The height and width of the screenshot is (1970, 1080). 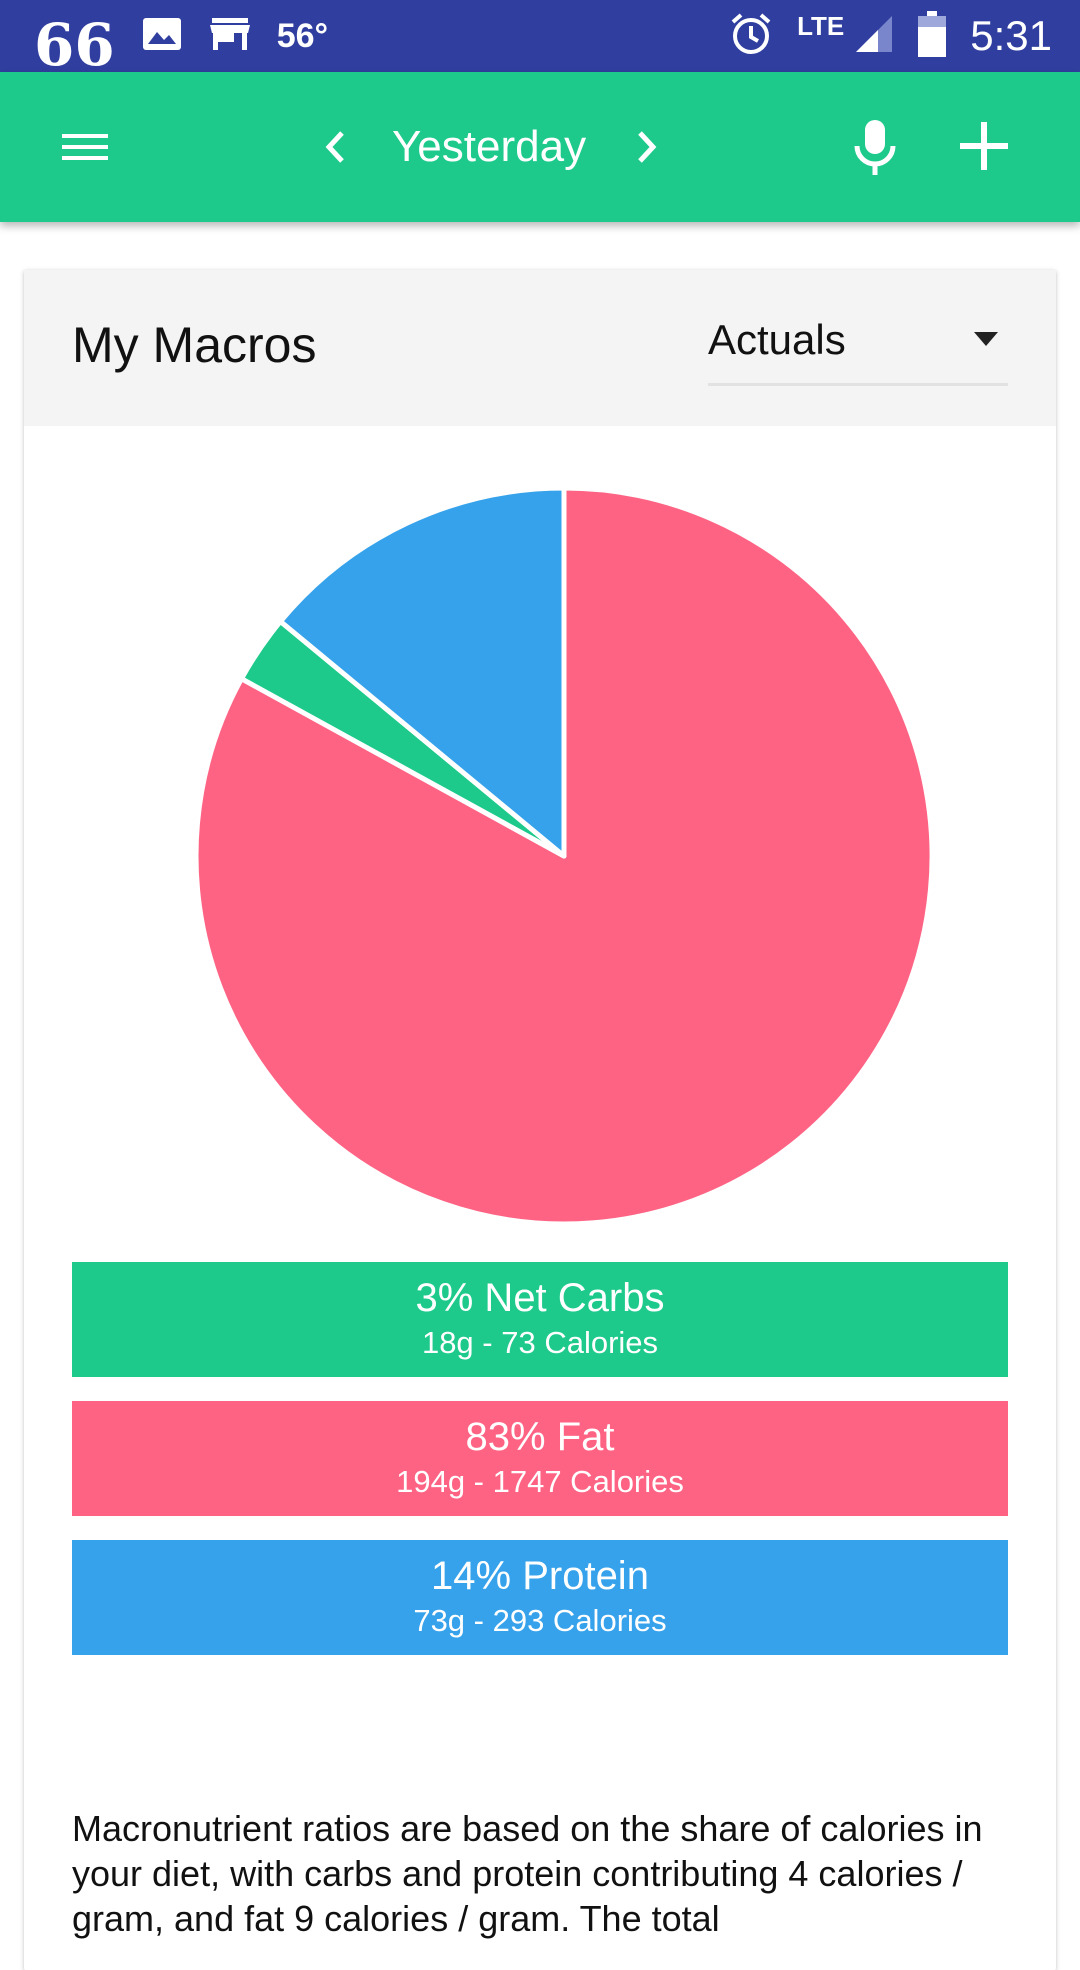 What do you see at coordinates (422, 672) in the screenshot?
I see `pie-slice-protein` at bounding box center [422, 672].